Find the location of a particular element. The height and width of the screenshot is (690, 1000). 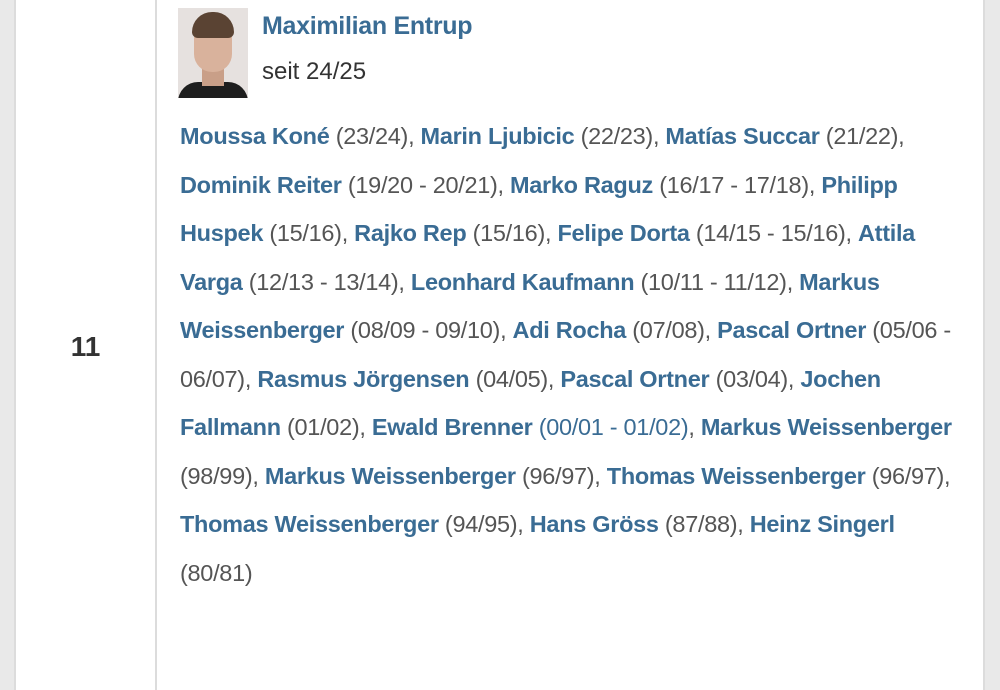

previous-player-link: Hans Gröss is located at coordinates (594, 524).